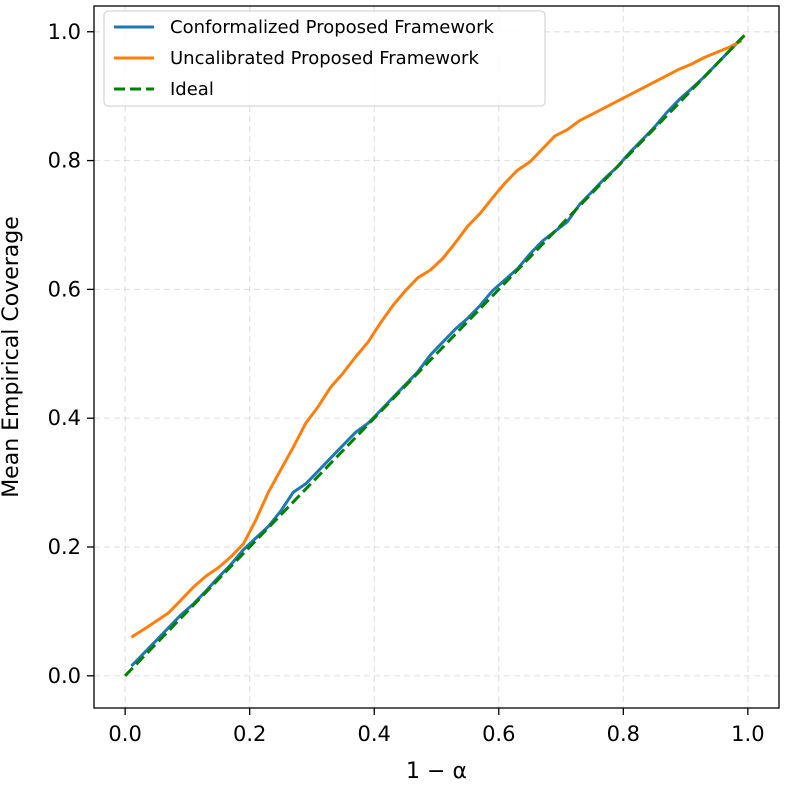 This screenshot has height=786, width=806. I want to click on y-tick-label-4: 0.8, so click(64, 161).